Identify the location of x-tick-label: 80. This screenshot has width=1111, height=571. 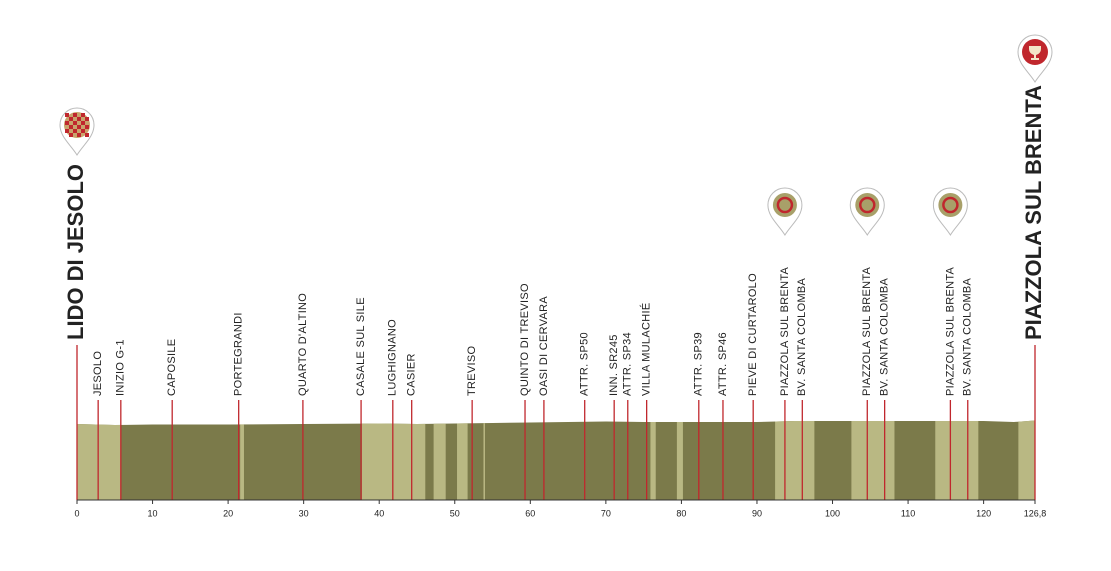
(681, 513).